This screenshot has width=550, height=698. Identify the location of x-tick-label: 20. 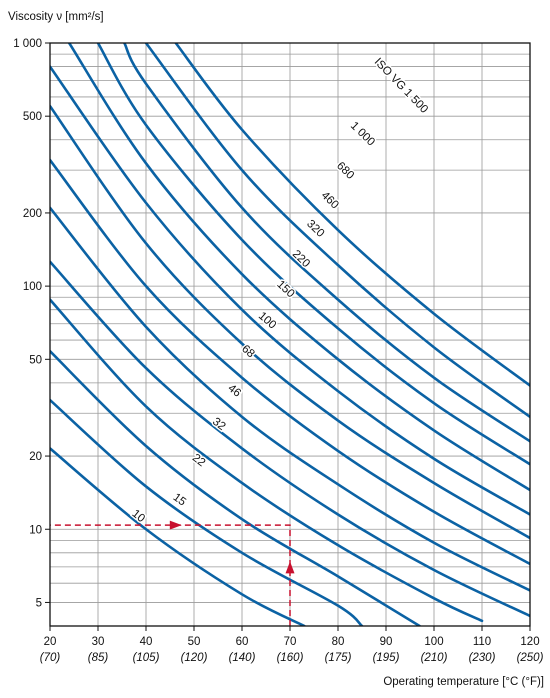
(50, 642).